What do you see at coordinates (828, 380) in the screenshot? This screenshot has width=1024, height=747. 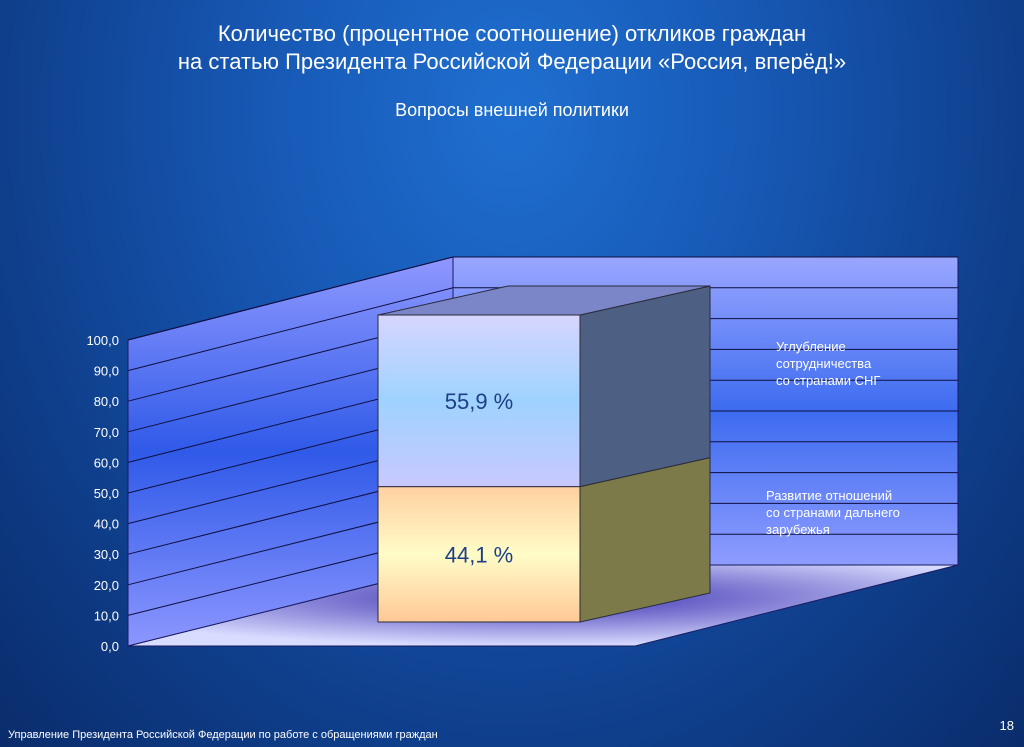 I see `legend-label: со странами СНГ` at bounding box center [828, 380].